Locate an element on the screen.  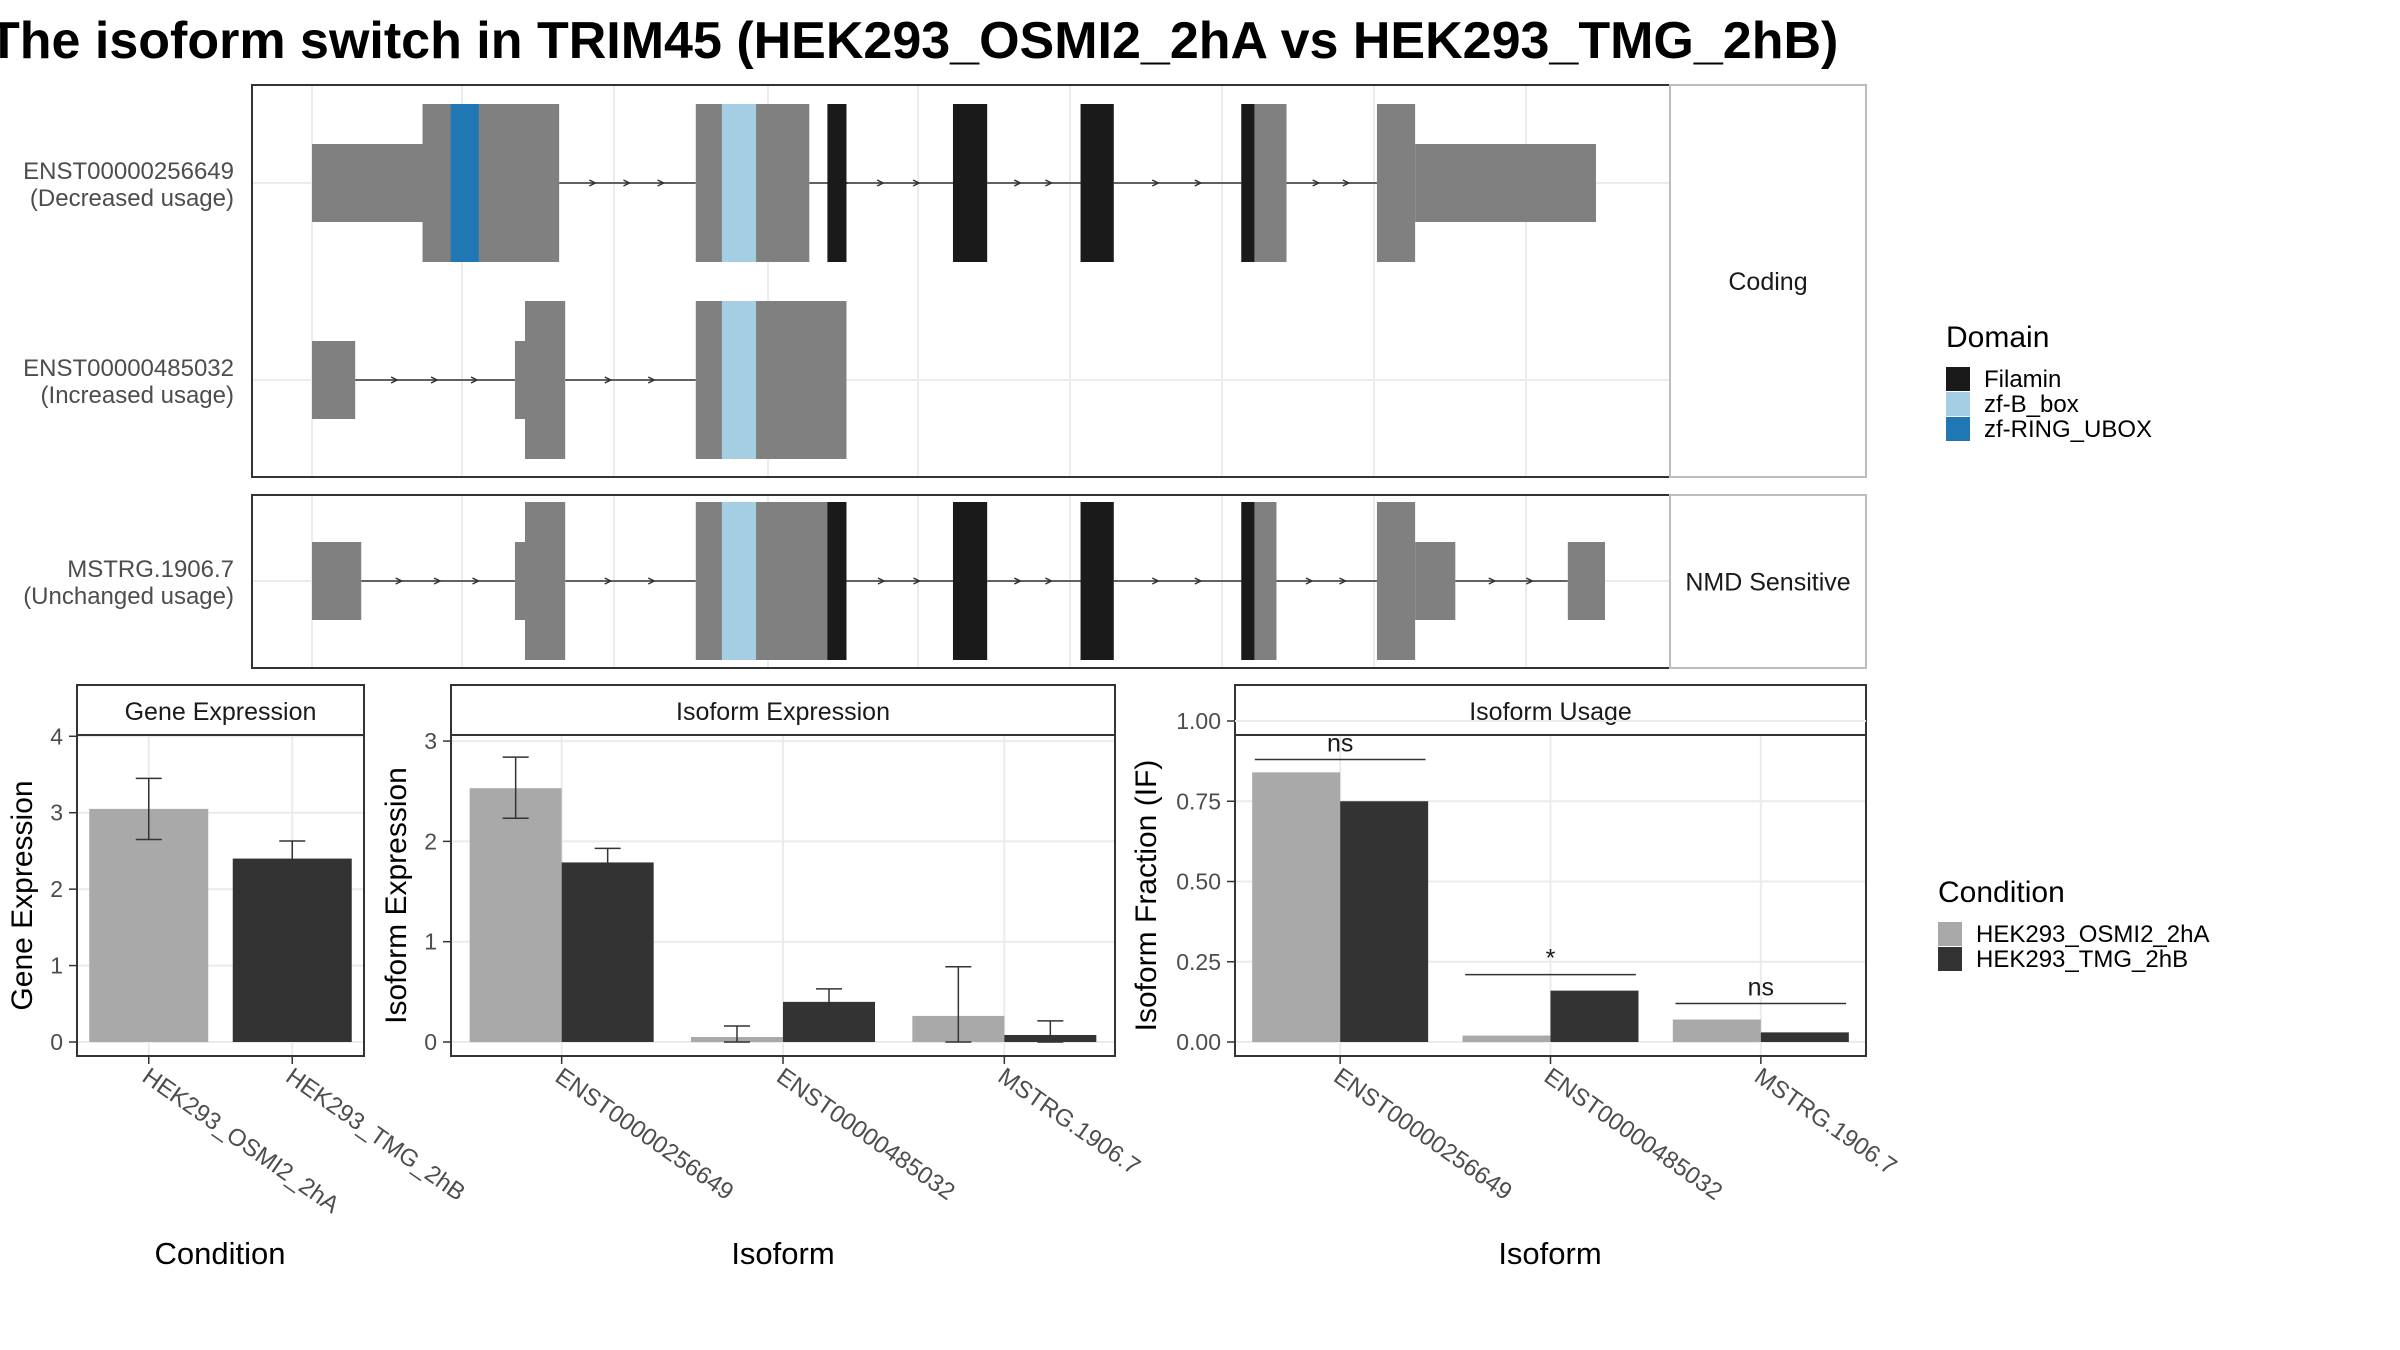
x-axis-title: Isoform is located at coordinates (782, 1253).